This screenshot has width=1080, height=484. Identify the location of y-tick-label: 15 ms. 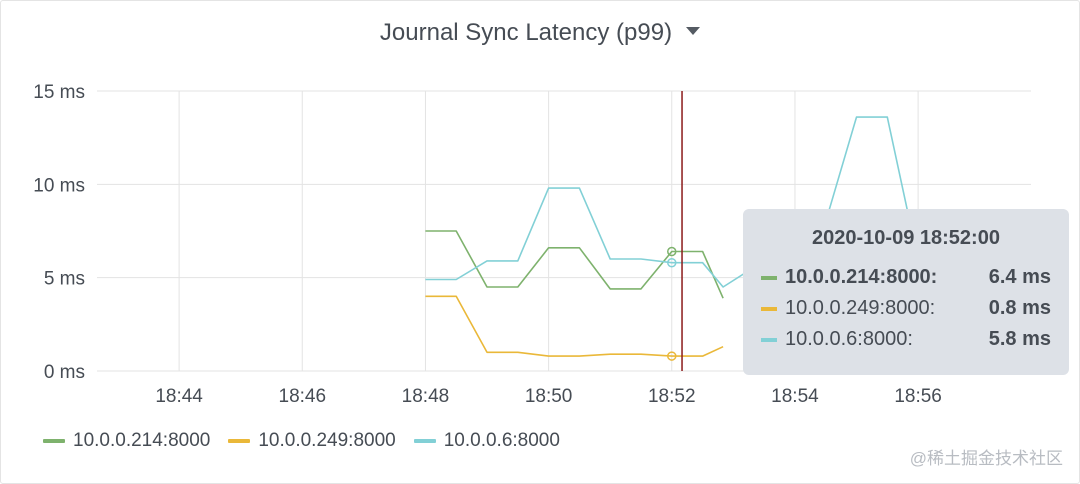
(59, 92).